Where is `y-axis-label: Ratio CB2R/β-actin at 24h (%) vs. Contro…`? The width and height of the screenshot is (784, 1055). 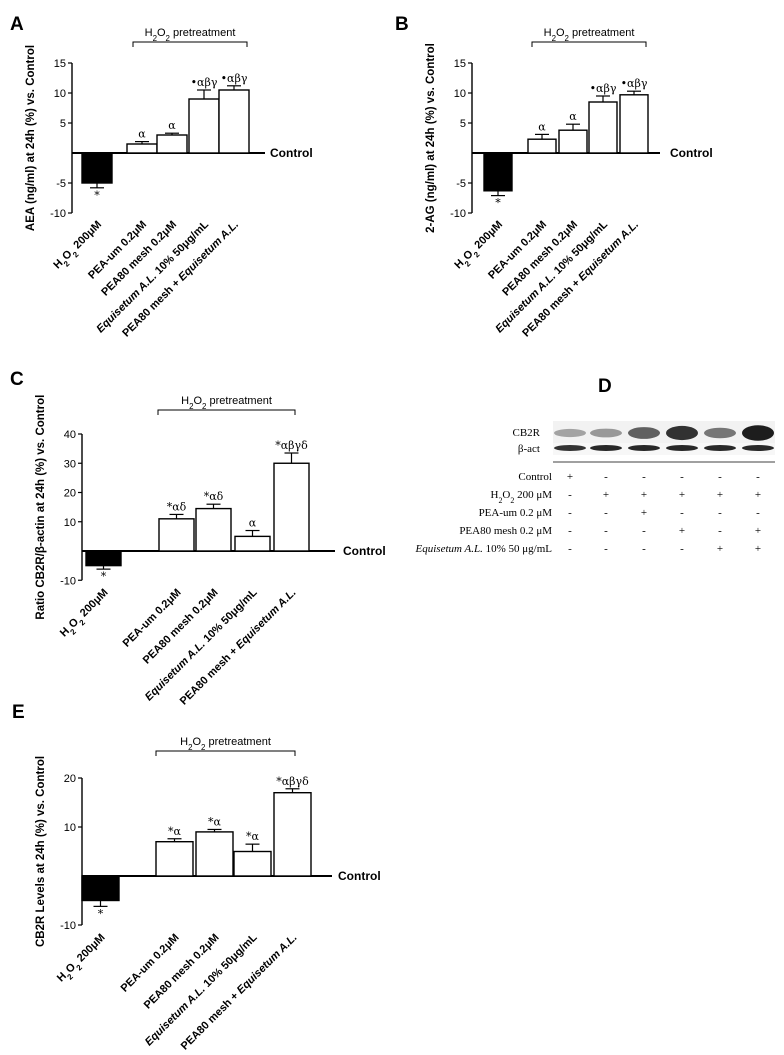
y-axis-label: Ratio CB2R/β-actin at 24h (%) vs. Contro… is located at coordinates (41, 507).